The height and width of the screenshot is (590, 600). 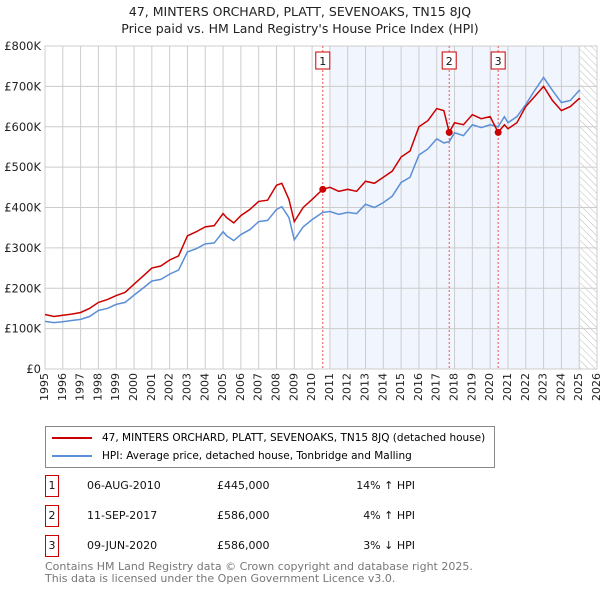 I want to click on sale-row: 3 09-JUN-2020 £586,000 3% ↓ HPI, so click(x=322, y=546).